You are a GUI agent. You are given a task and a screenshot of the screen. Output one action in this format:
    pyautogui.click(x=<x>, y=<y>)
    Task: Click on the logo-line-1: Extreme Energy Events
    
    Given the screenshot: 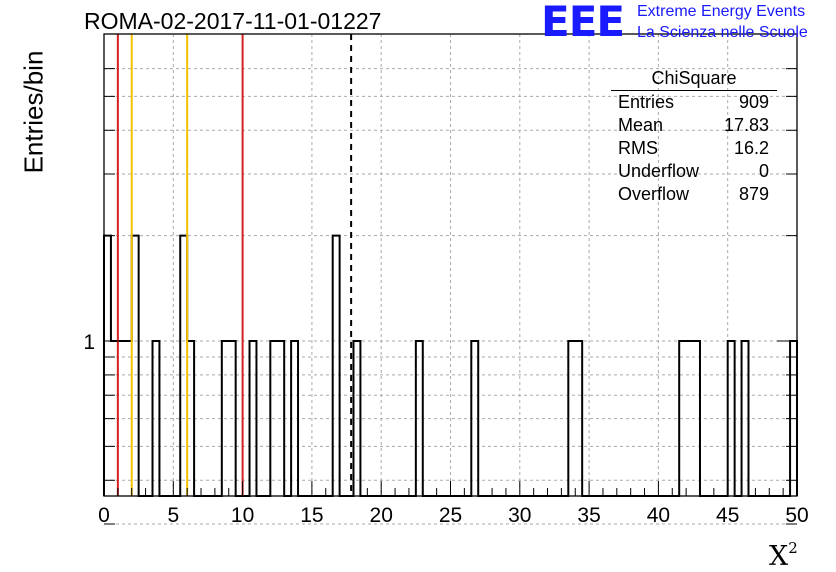 What is the action you would take?
    pyautogui.click(x=721, y=11)
    